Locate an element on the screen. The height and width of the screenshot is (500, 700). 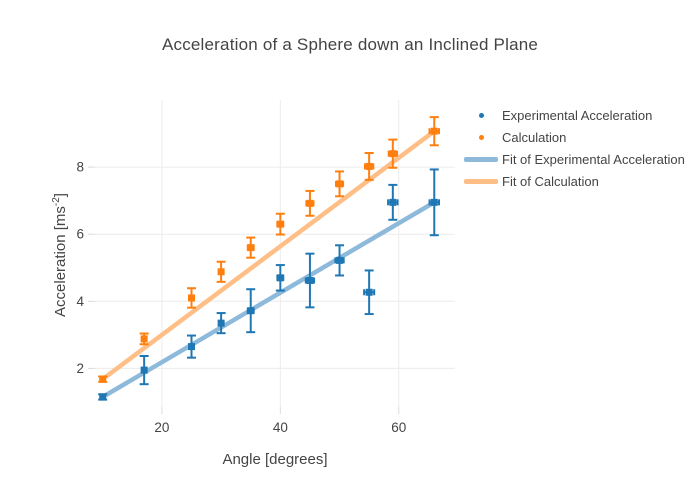
legend-item-fit-of-calculation: Fit of Calculation is located at coordinates (573, 181).